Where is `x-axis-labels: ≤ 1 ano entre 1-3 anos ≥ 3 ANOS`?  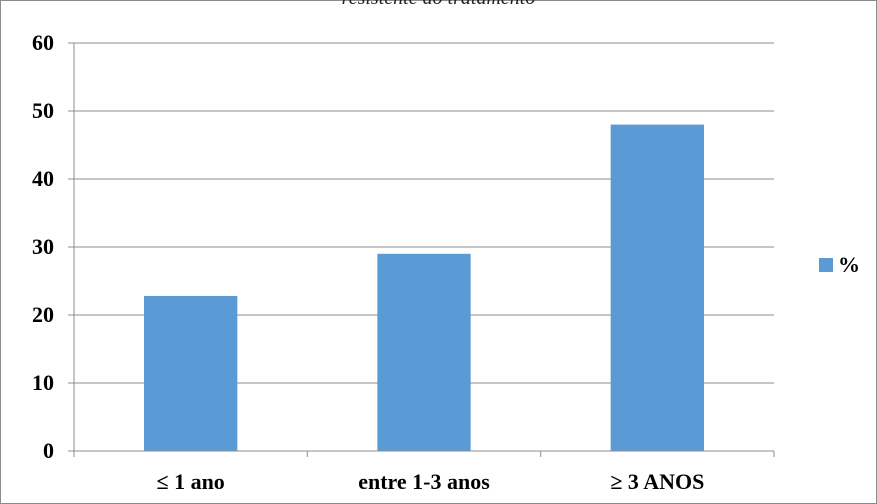 x-axis-labels: ≤ 1 ano entre 1-3 anos ≥ 3 ANOS is located at coordinates (424, 472).